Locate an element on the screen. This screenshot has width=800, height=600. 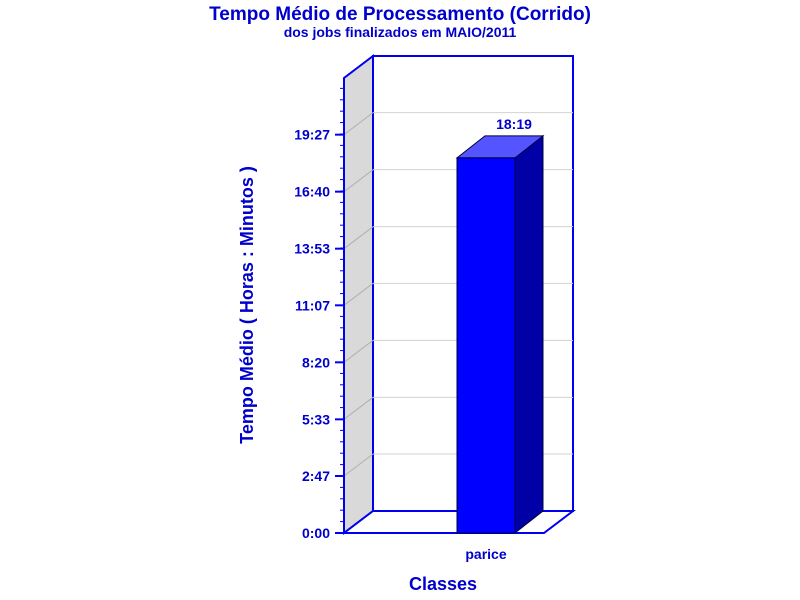
y-tick-label: 0:00 is located at coordinates (316, 533).